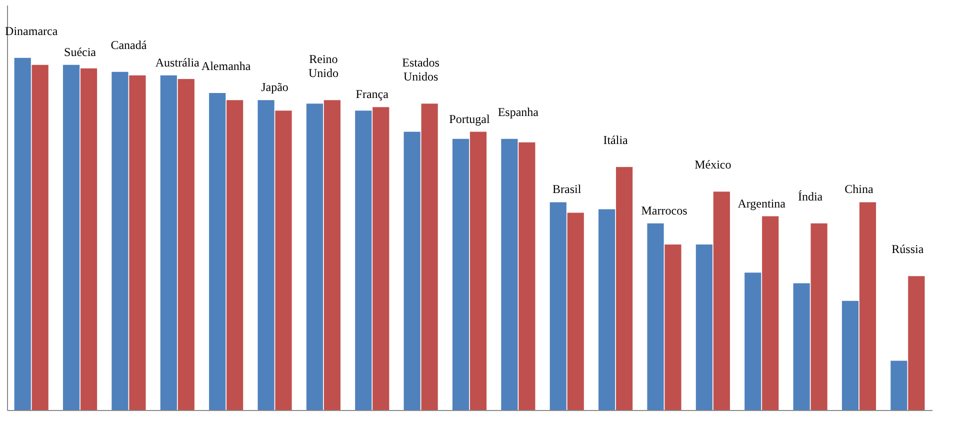 The height and width of the screenshot is (430, 979). Describe the element at coordinates (129, 45) in the screenshot. I see `x-tick-label: Canadá` at that location.